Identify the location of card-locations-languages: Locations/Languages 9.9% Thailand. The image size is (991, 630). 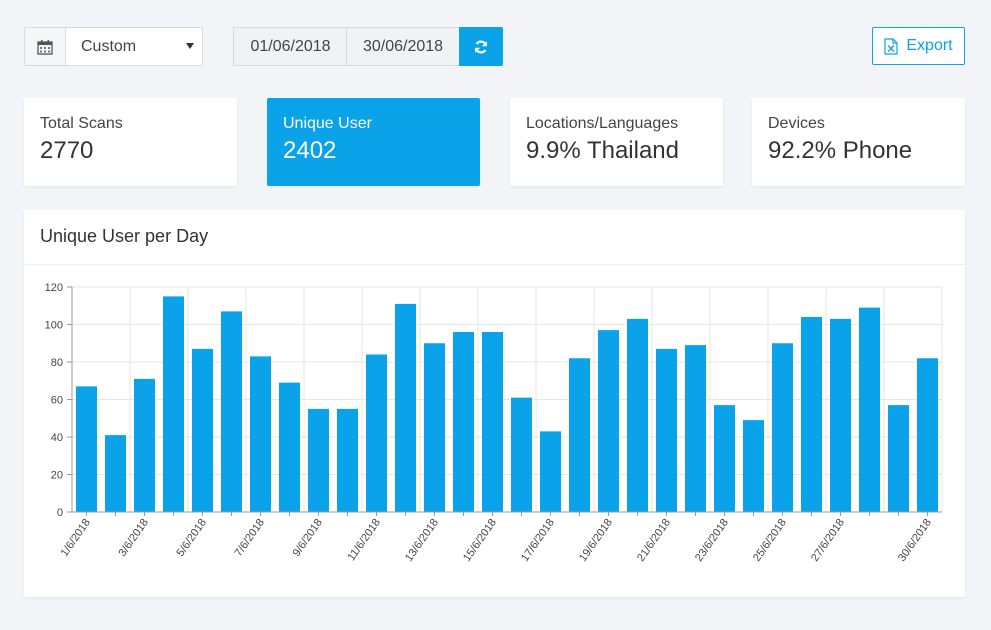
(616, 142).